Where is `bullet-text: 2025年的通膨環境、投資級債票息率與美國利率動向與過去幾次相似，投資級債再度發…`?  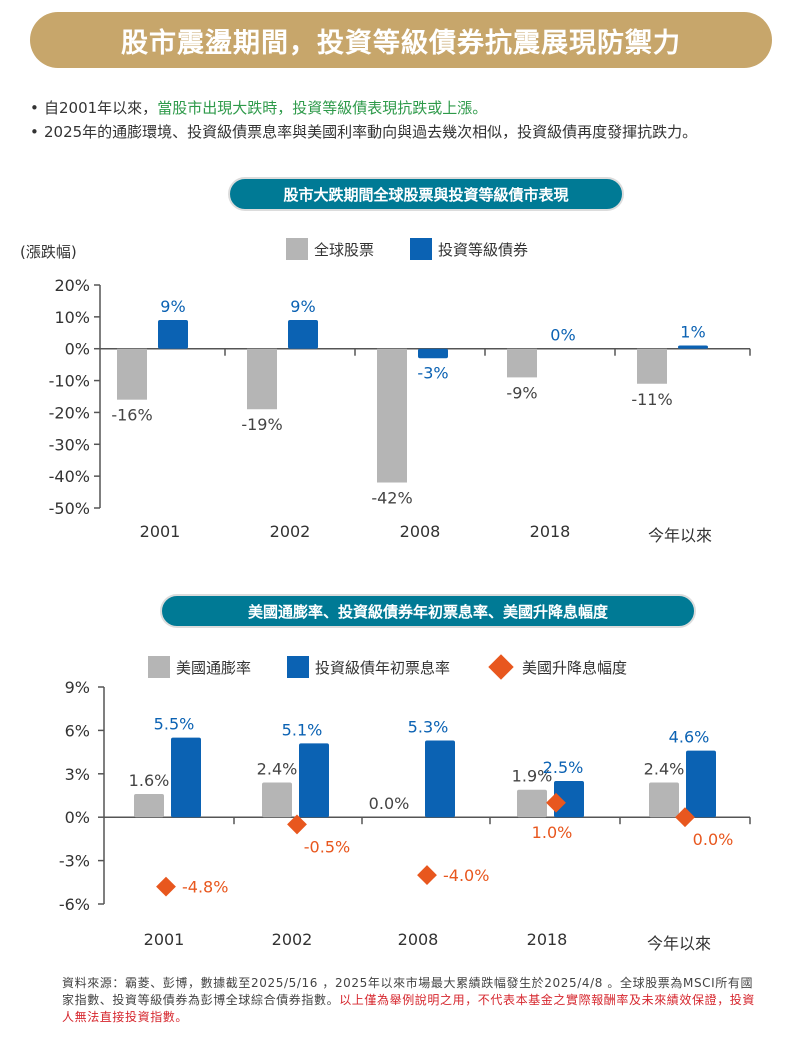
bullet-text: 2025年的通膨環境、投資級債票息率與美國利率動向與過去幾次相似，投資級債再度發… is located at coordinates (371, 132).